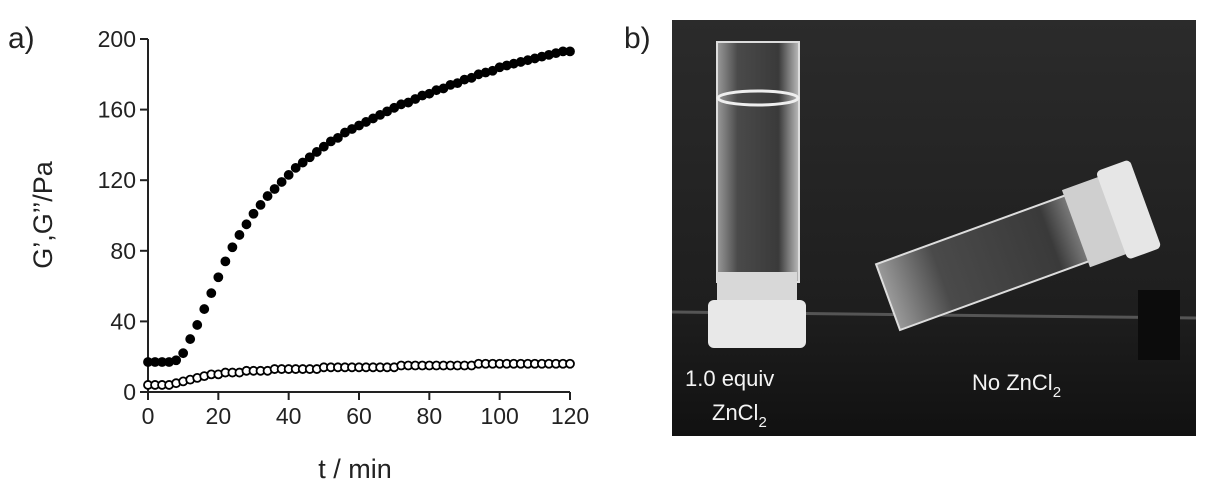 This screenshot has height=489, width=1210. Describe the element at coordinates (21, 38) in the screenshot. I see `panel-label: a)` at that location.